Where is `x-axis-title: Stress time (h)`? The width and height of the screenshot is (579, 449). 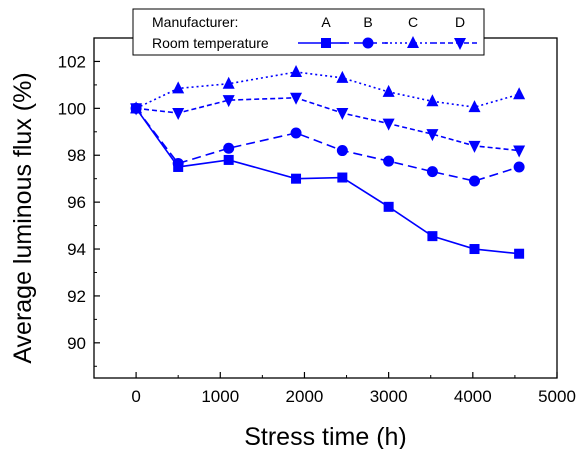 x-axis-title: Stress time (h) is located at coordinates (325, 436).